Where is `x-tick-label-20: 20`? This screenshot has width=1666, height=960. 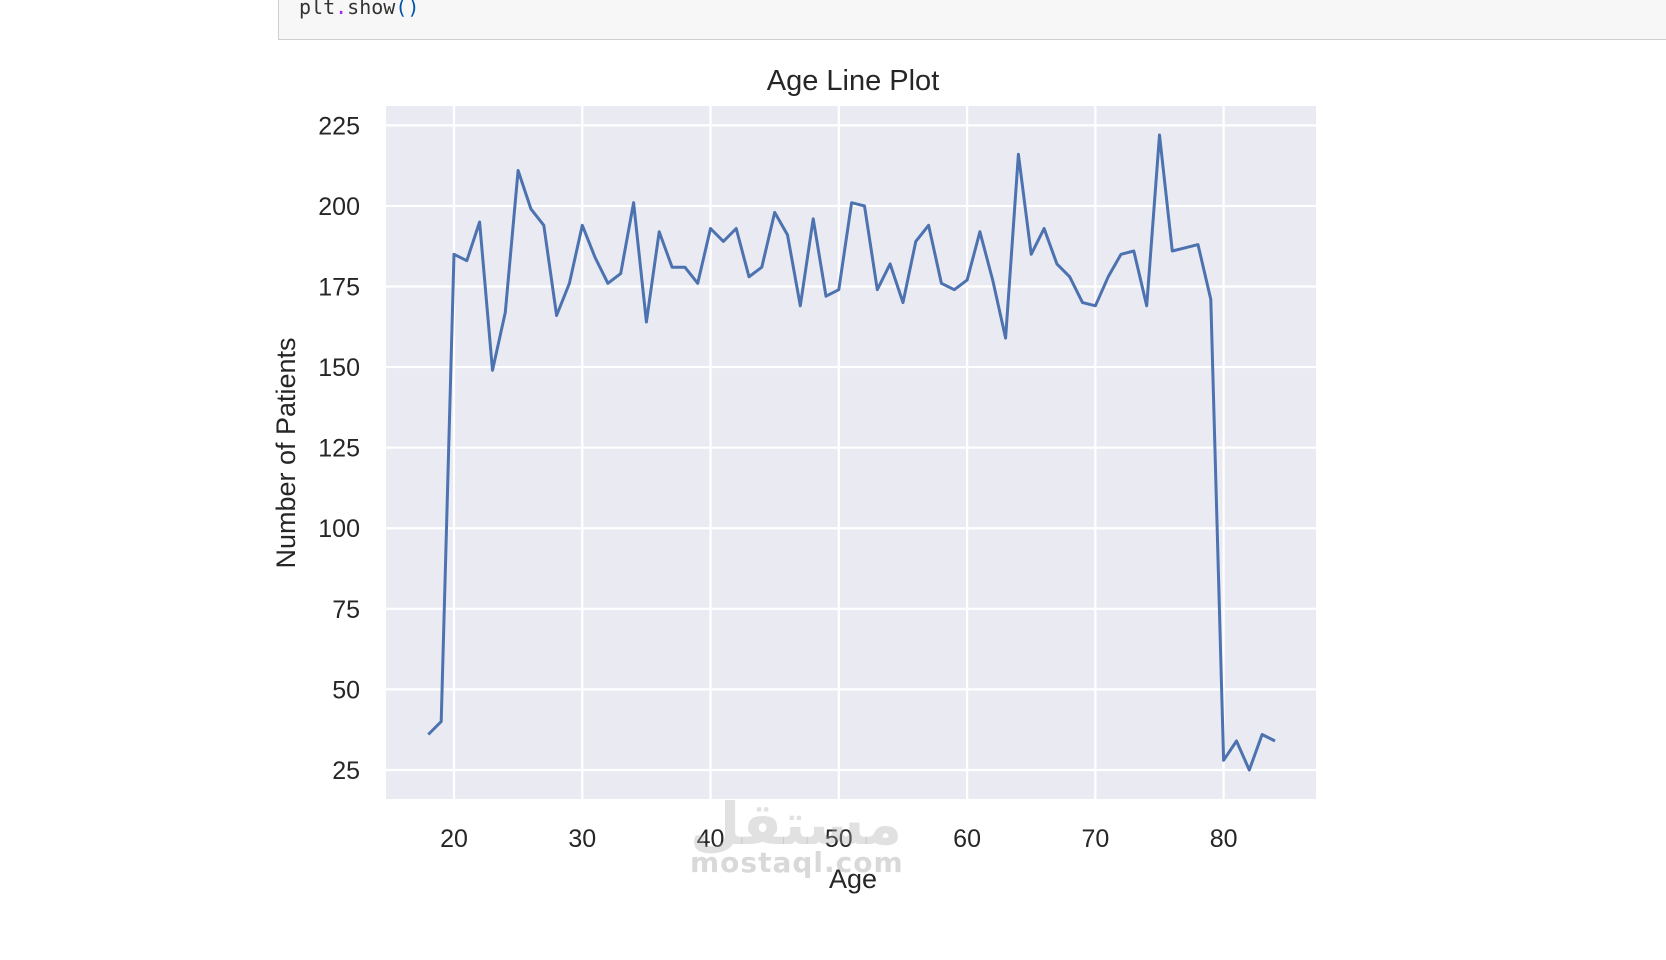
x-tick-label-20: 20 is located at coordinates (454, 839).